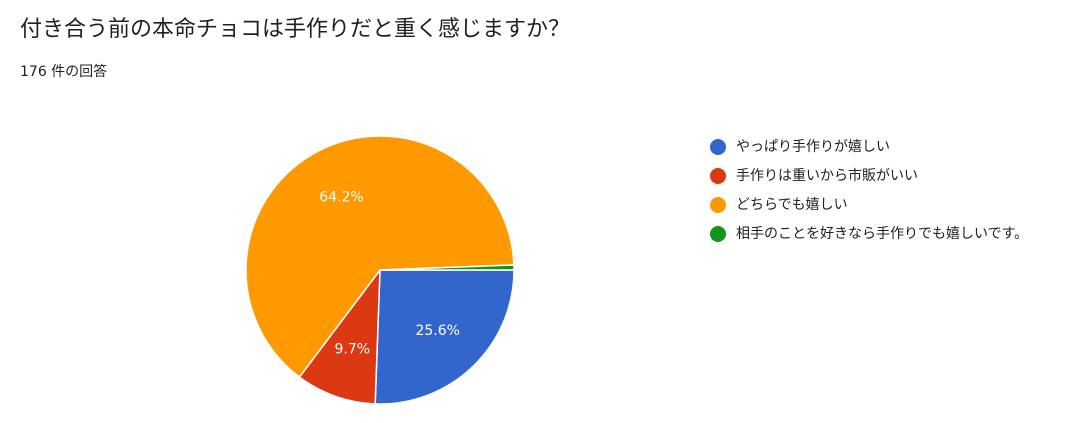  I want to click on legend-label: どちらでも嬉しい, so click(792, 205).